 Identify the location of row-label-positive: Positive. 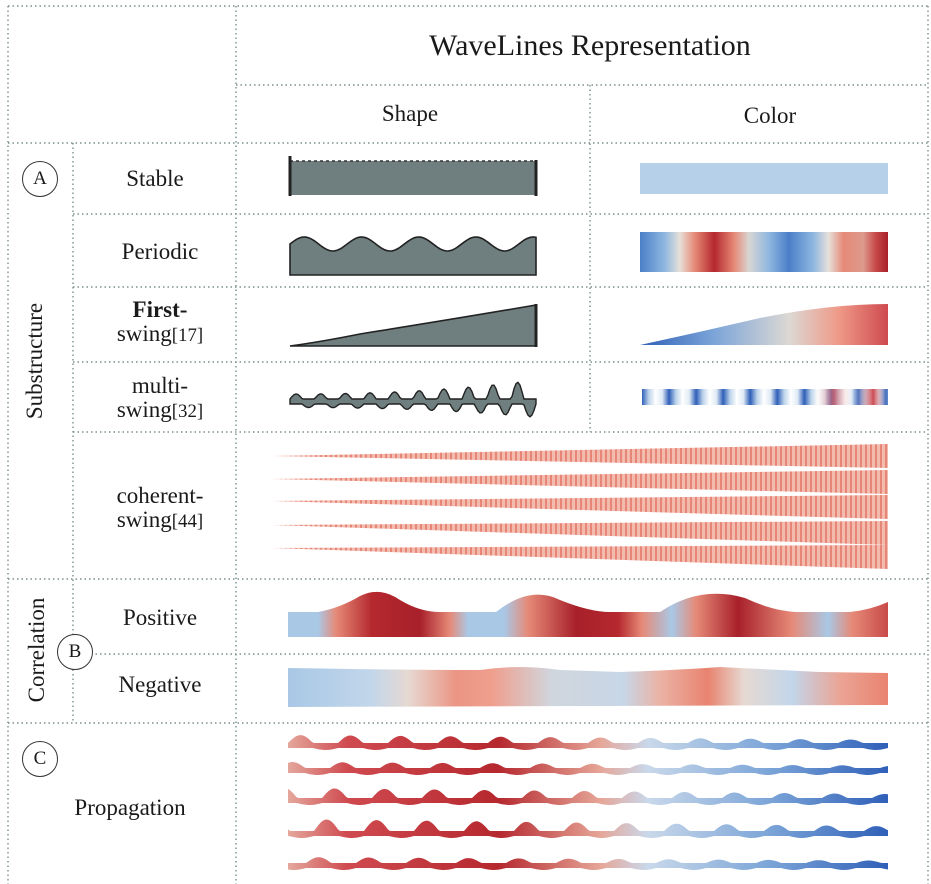
(160, 617).